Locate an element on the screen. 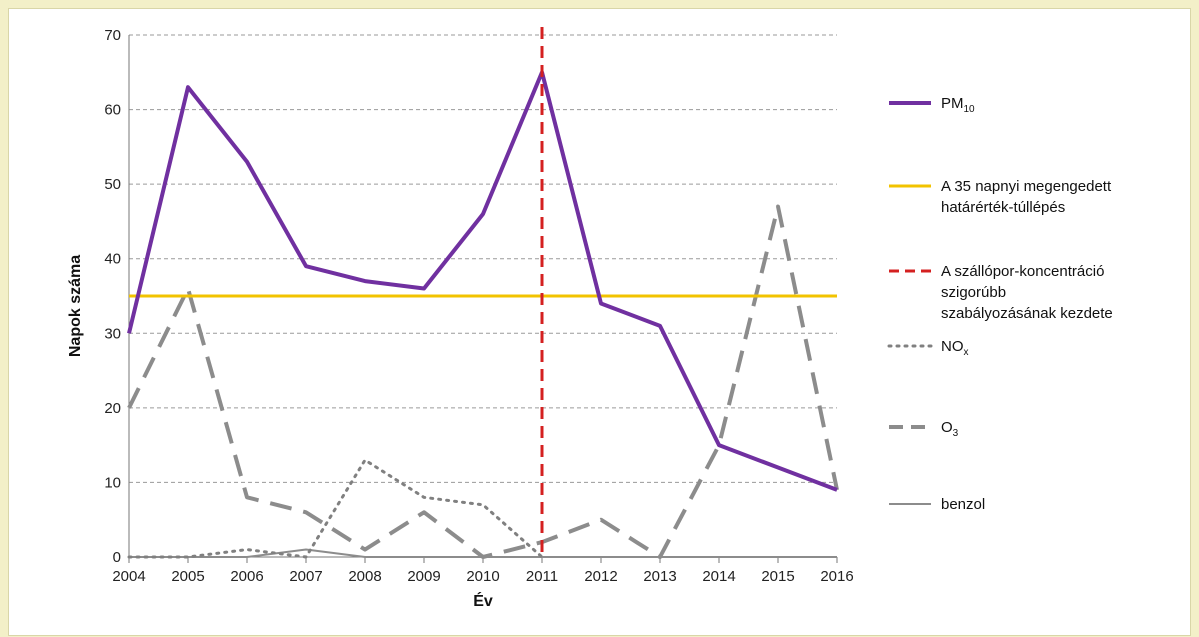 Image resolution: width=1199 pixels, height=637 pixels. legend-label: PM10 is located at coordinates (958, 105).